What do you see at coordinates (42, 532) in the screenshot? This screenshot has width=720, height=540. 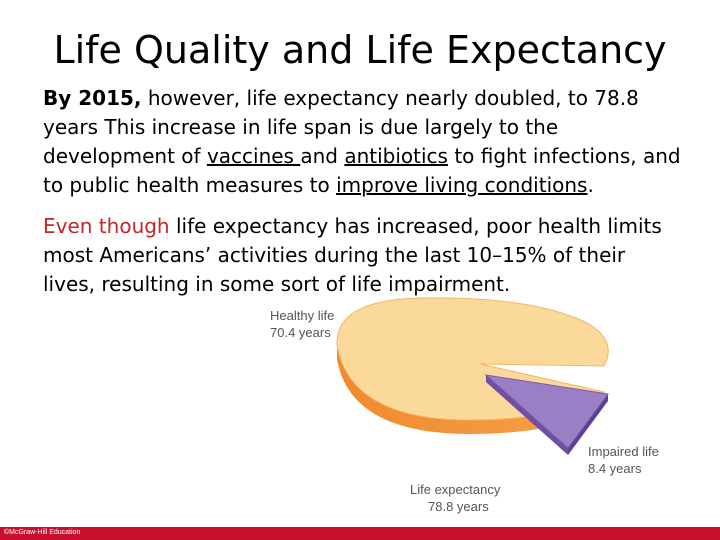 I see `copyright-text: ©McGraw-Hill Education` at bounding box center [42, 532].